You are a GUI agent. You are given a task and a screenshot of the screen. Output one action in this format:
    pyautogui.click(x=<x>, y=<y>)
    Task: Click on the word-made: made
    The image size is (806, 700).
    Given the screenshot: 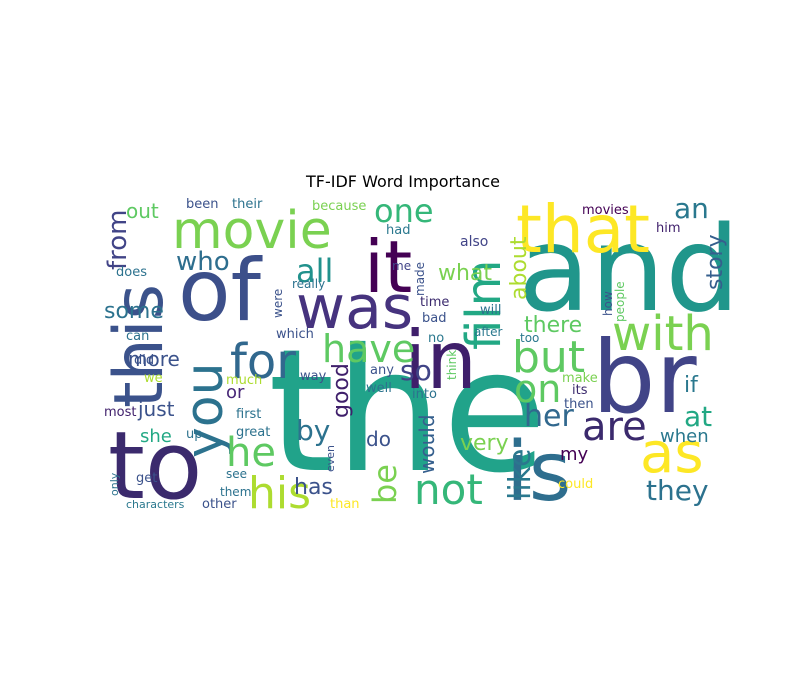 What is the action you would take?
    pyautogui.click(x=420, y=279)
    